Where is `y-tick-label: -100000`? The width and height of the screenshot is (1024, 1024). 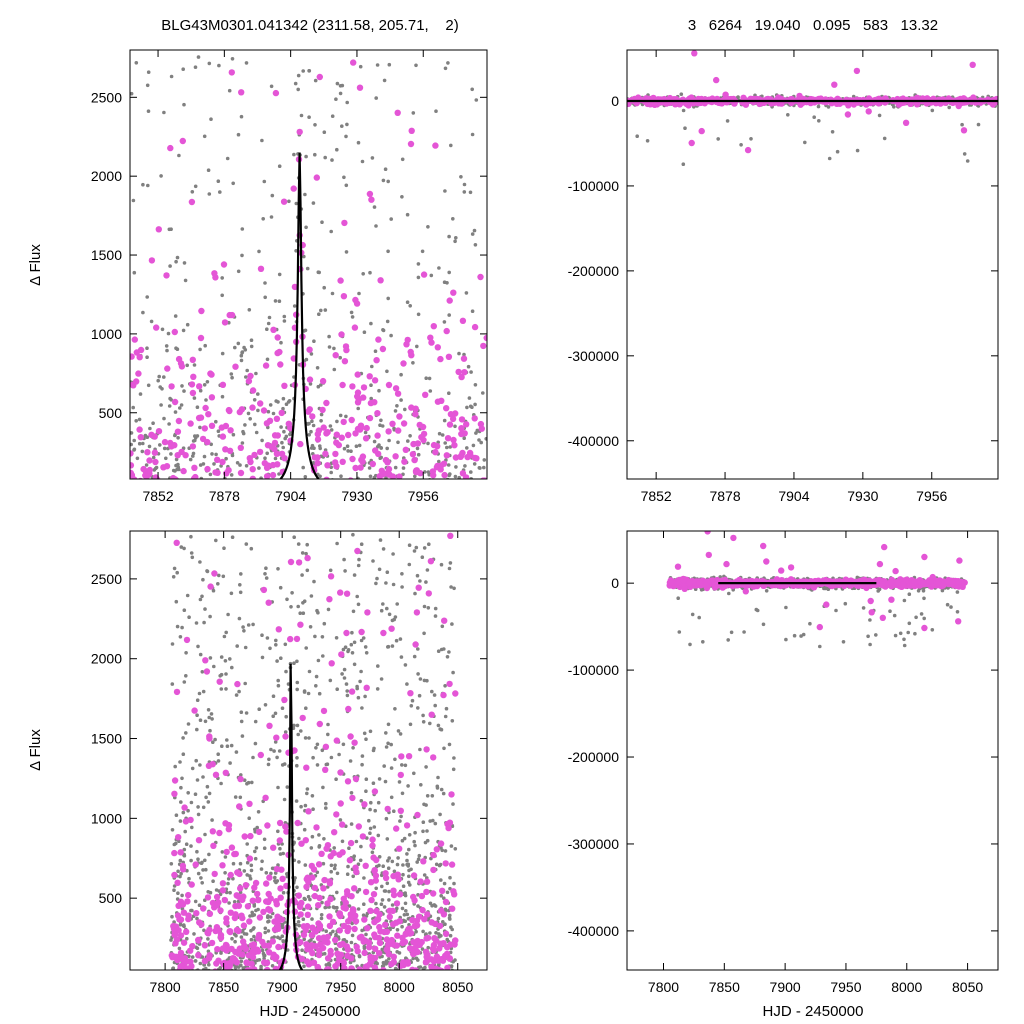 y-tick-label: -100000 is located at coordinates (594, 186).